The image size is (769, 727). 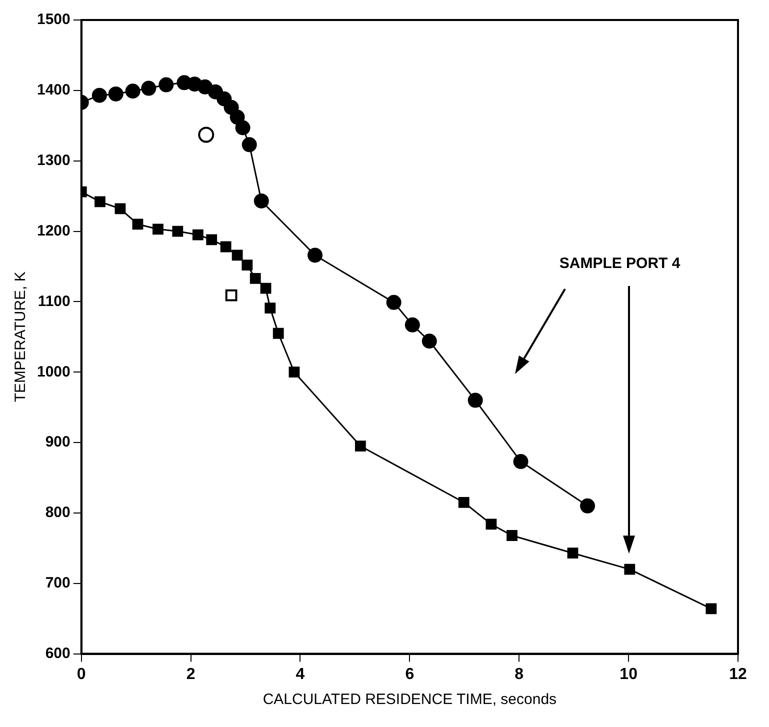 I want to click on y-tick-label: 1300, so click(x=53, y=160).